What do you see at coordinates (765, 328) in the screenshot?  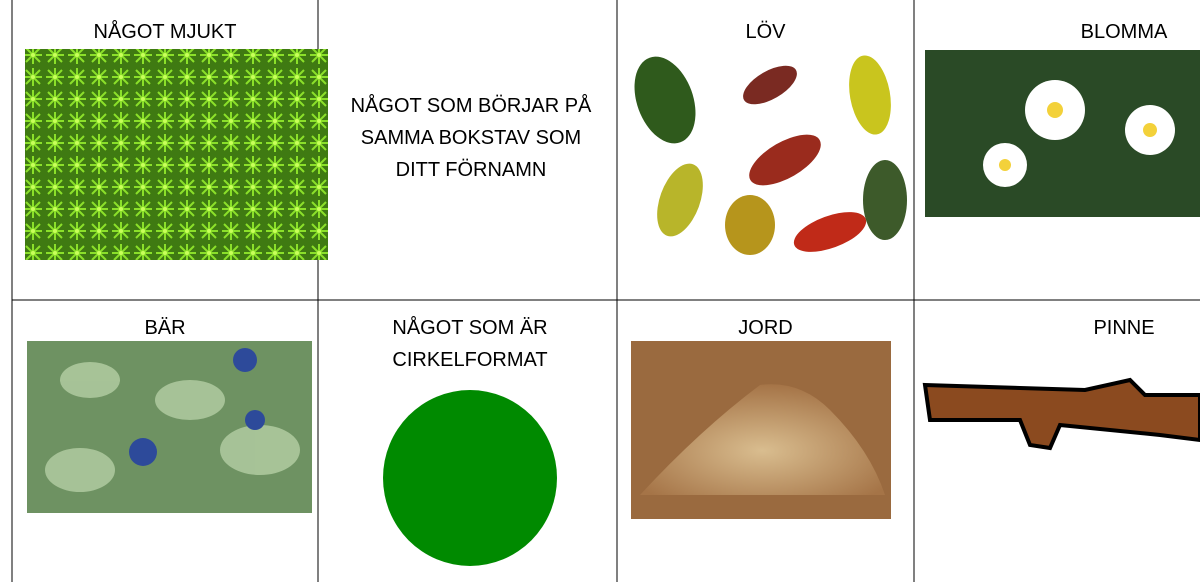 I see `cell-label: JORD` at bounding box center [765, 328].